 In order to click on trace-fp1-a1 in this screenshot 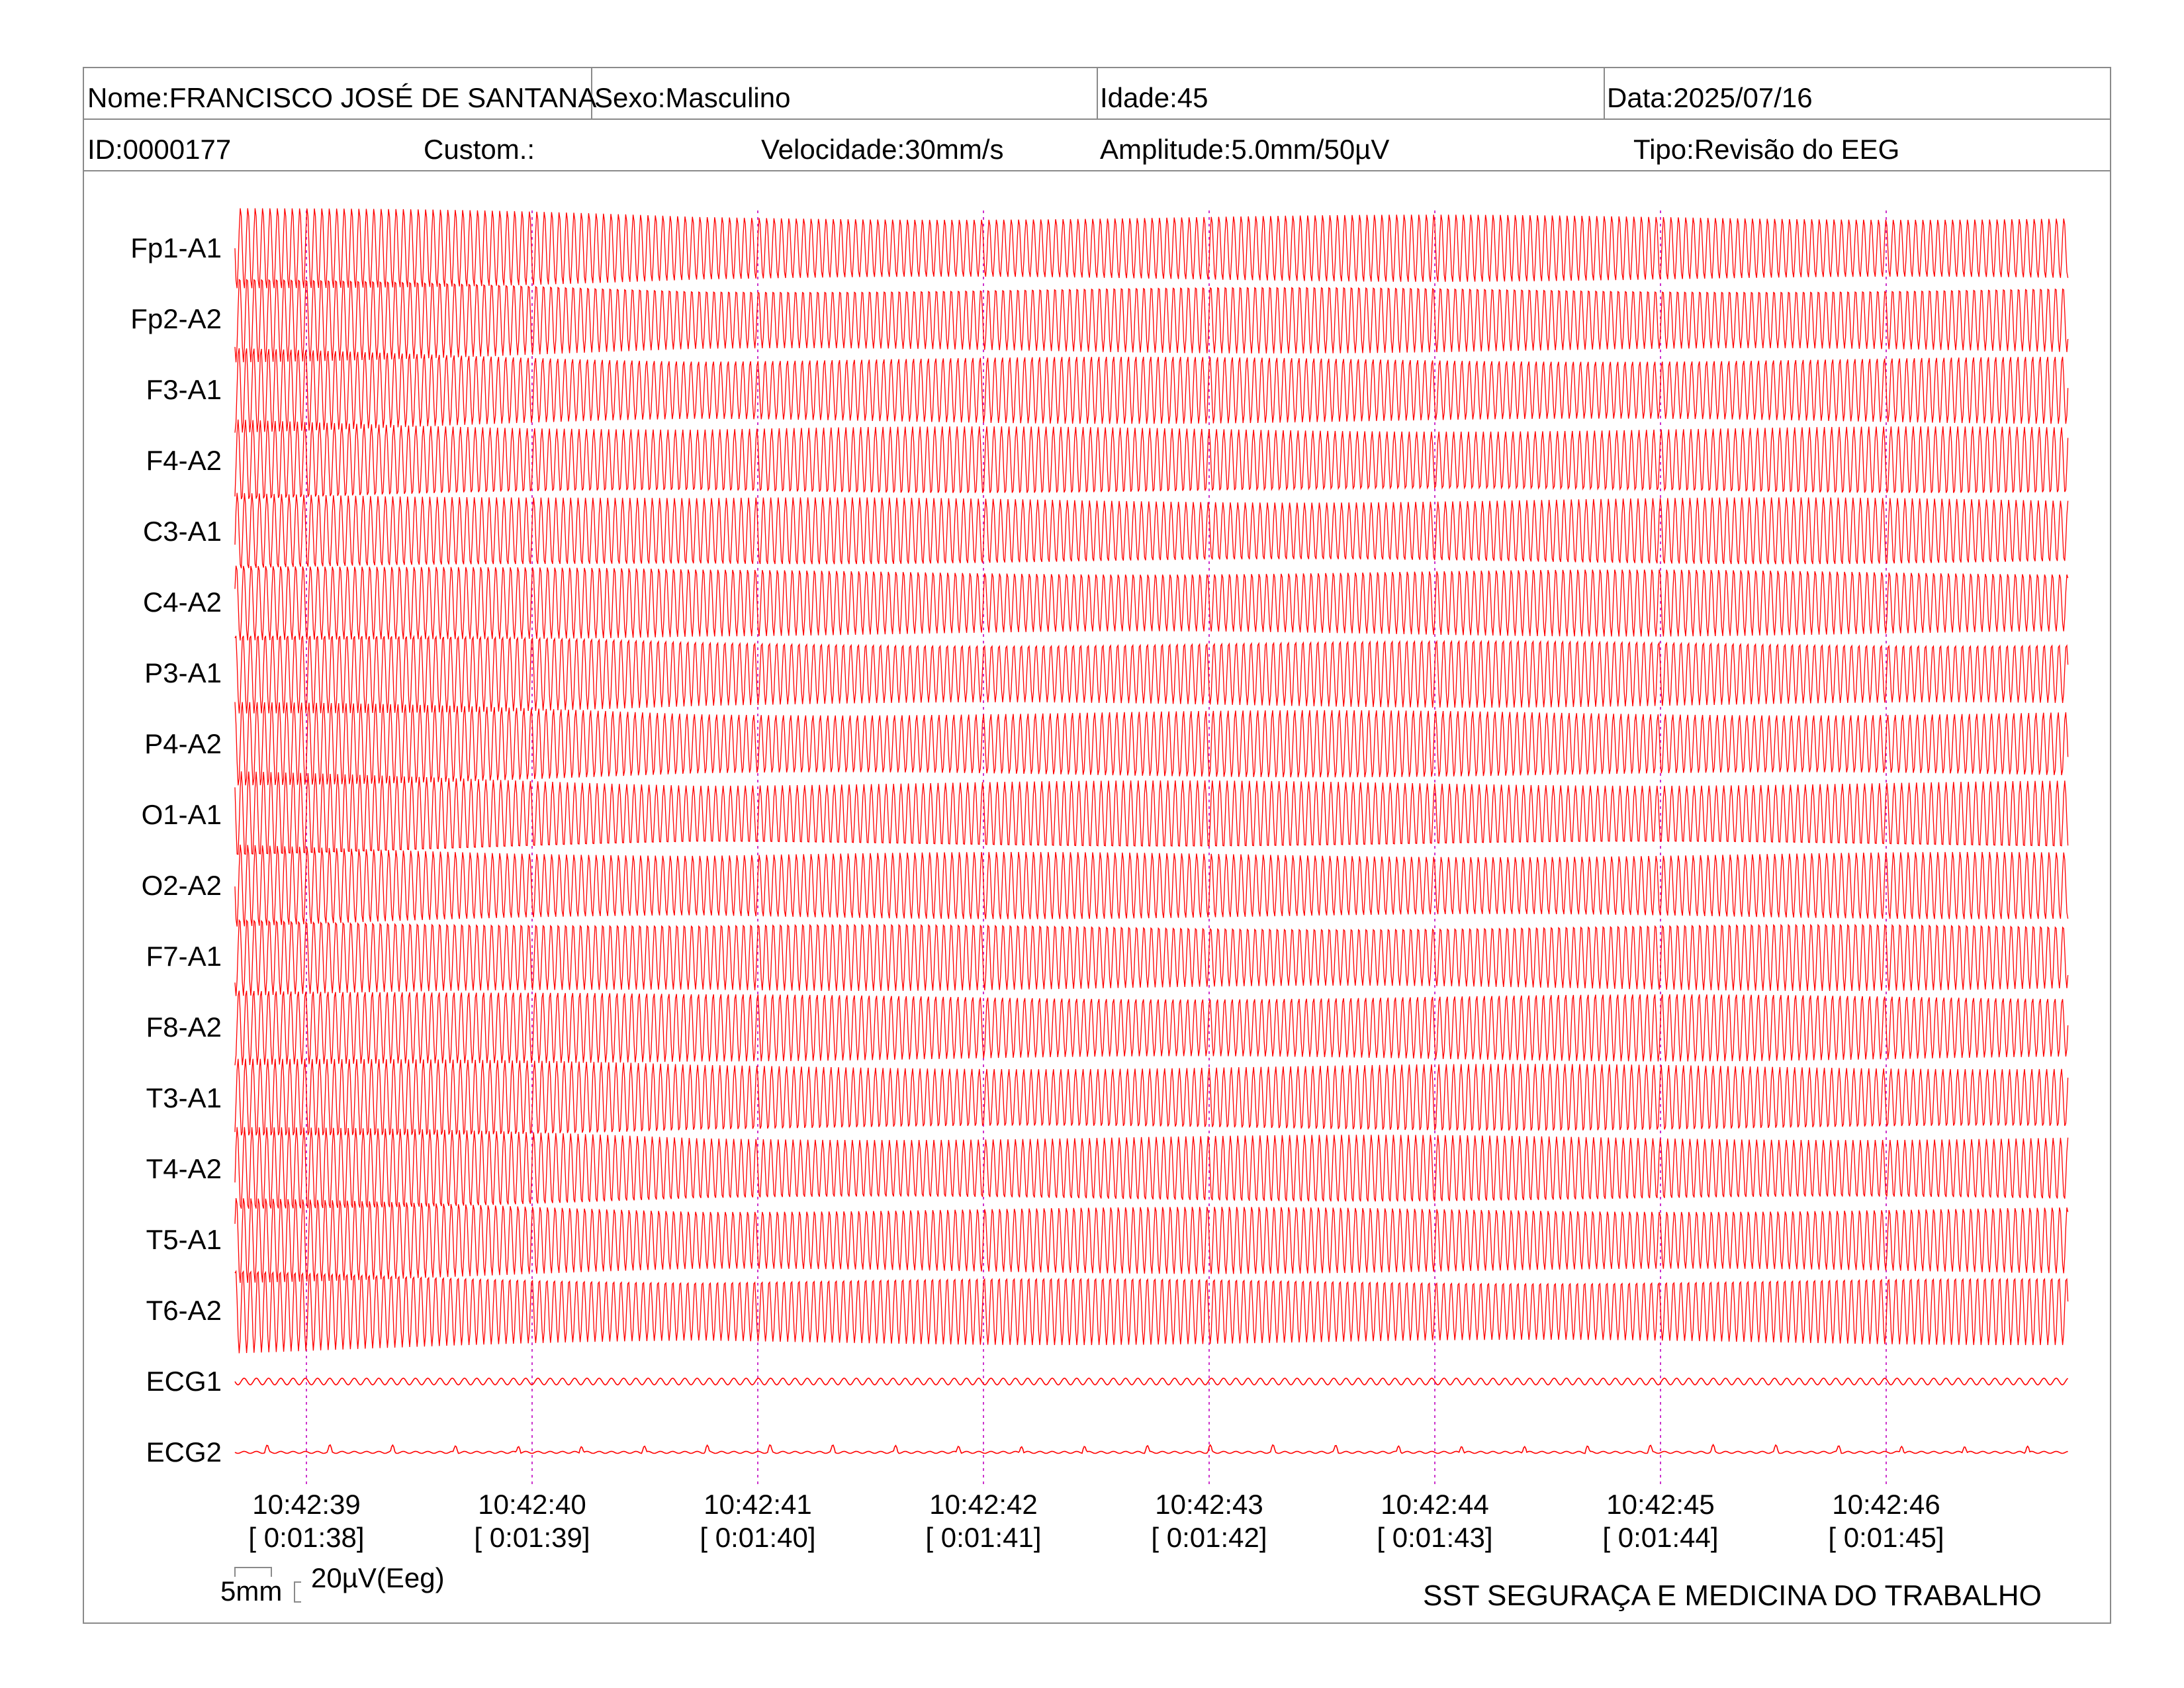, I will do `click(1151, 248)`.